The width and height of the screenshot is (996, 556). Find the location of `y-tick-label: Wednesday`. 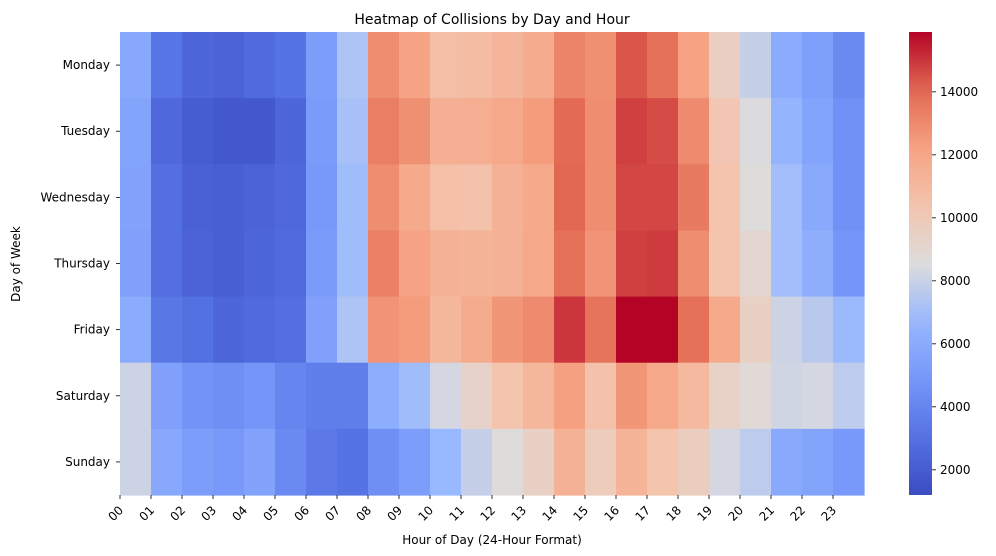

y-tick-label: Wednesday is located at coordinates (75, 197).